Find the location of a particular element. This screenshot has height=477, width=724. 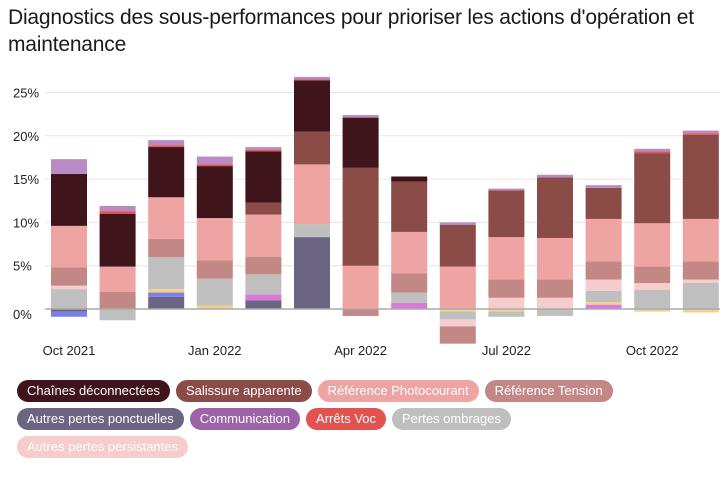

bar-segment: Marqueur jaune — Oct 2022: -0.4% is located at coordinates (700, 311).